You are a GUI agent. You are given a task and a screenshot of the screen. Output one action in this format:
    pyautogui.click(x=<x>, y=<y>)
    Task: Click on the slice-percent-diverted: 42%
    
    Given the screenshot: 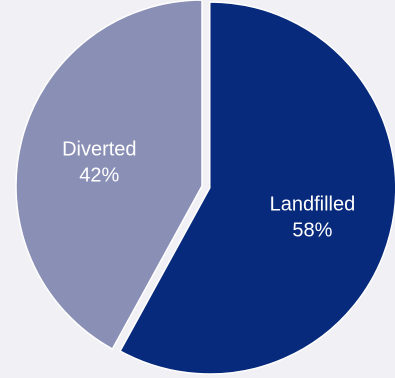 What is the action you would take?
    pyautogui.click(x=99, y=176)
    